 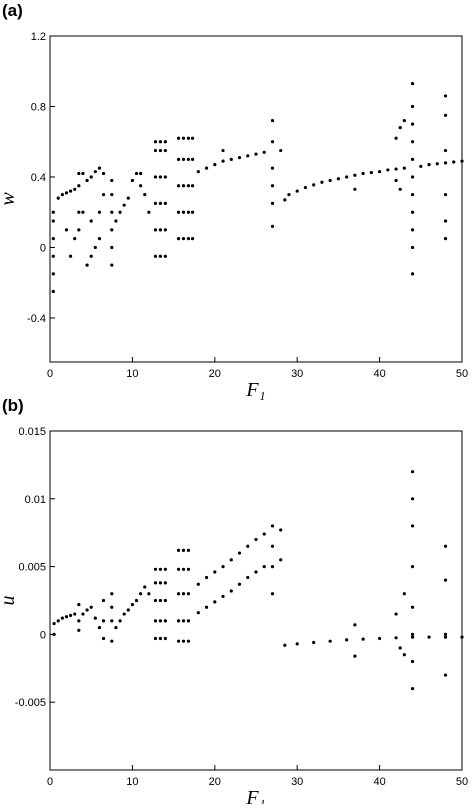 I want to click on x-tick-label: 20, so click(x=215, y=782).